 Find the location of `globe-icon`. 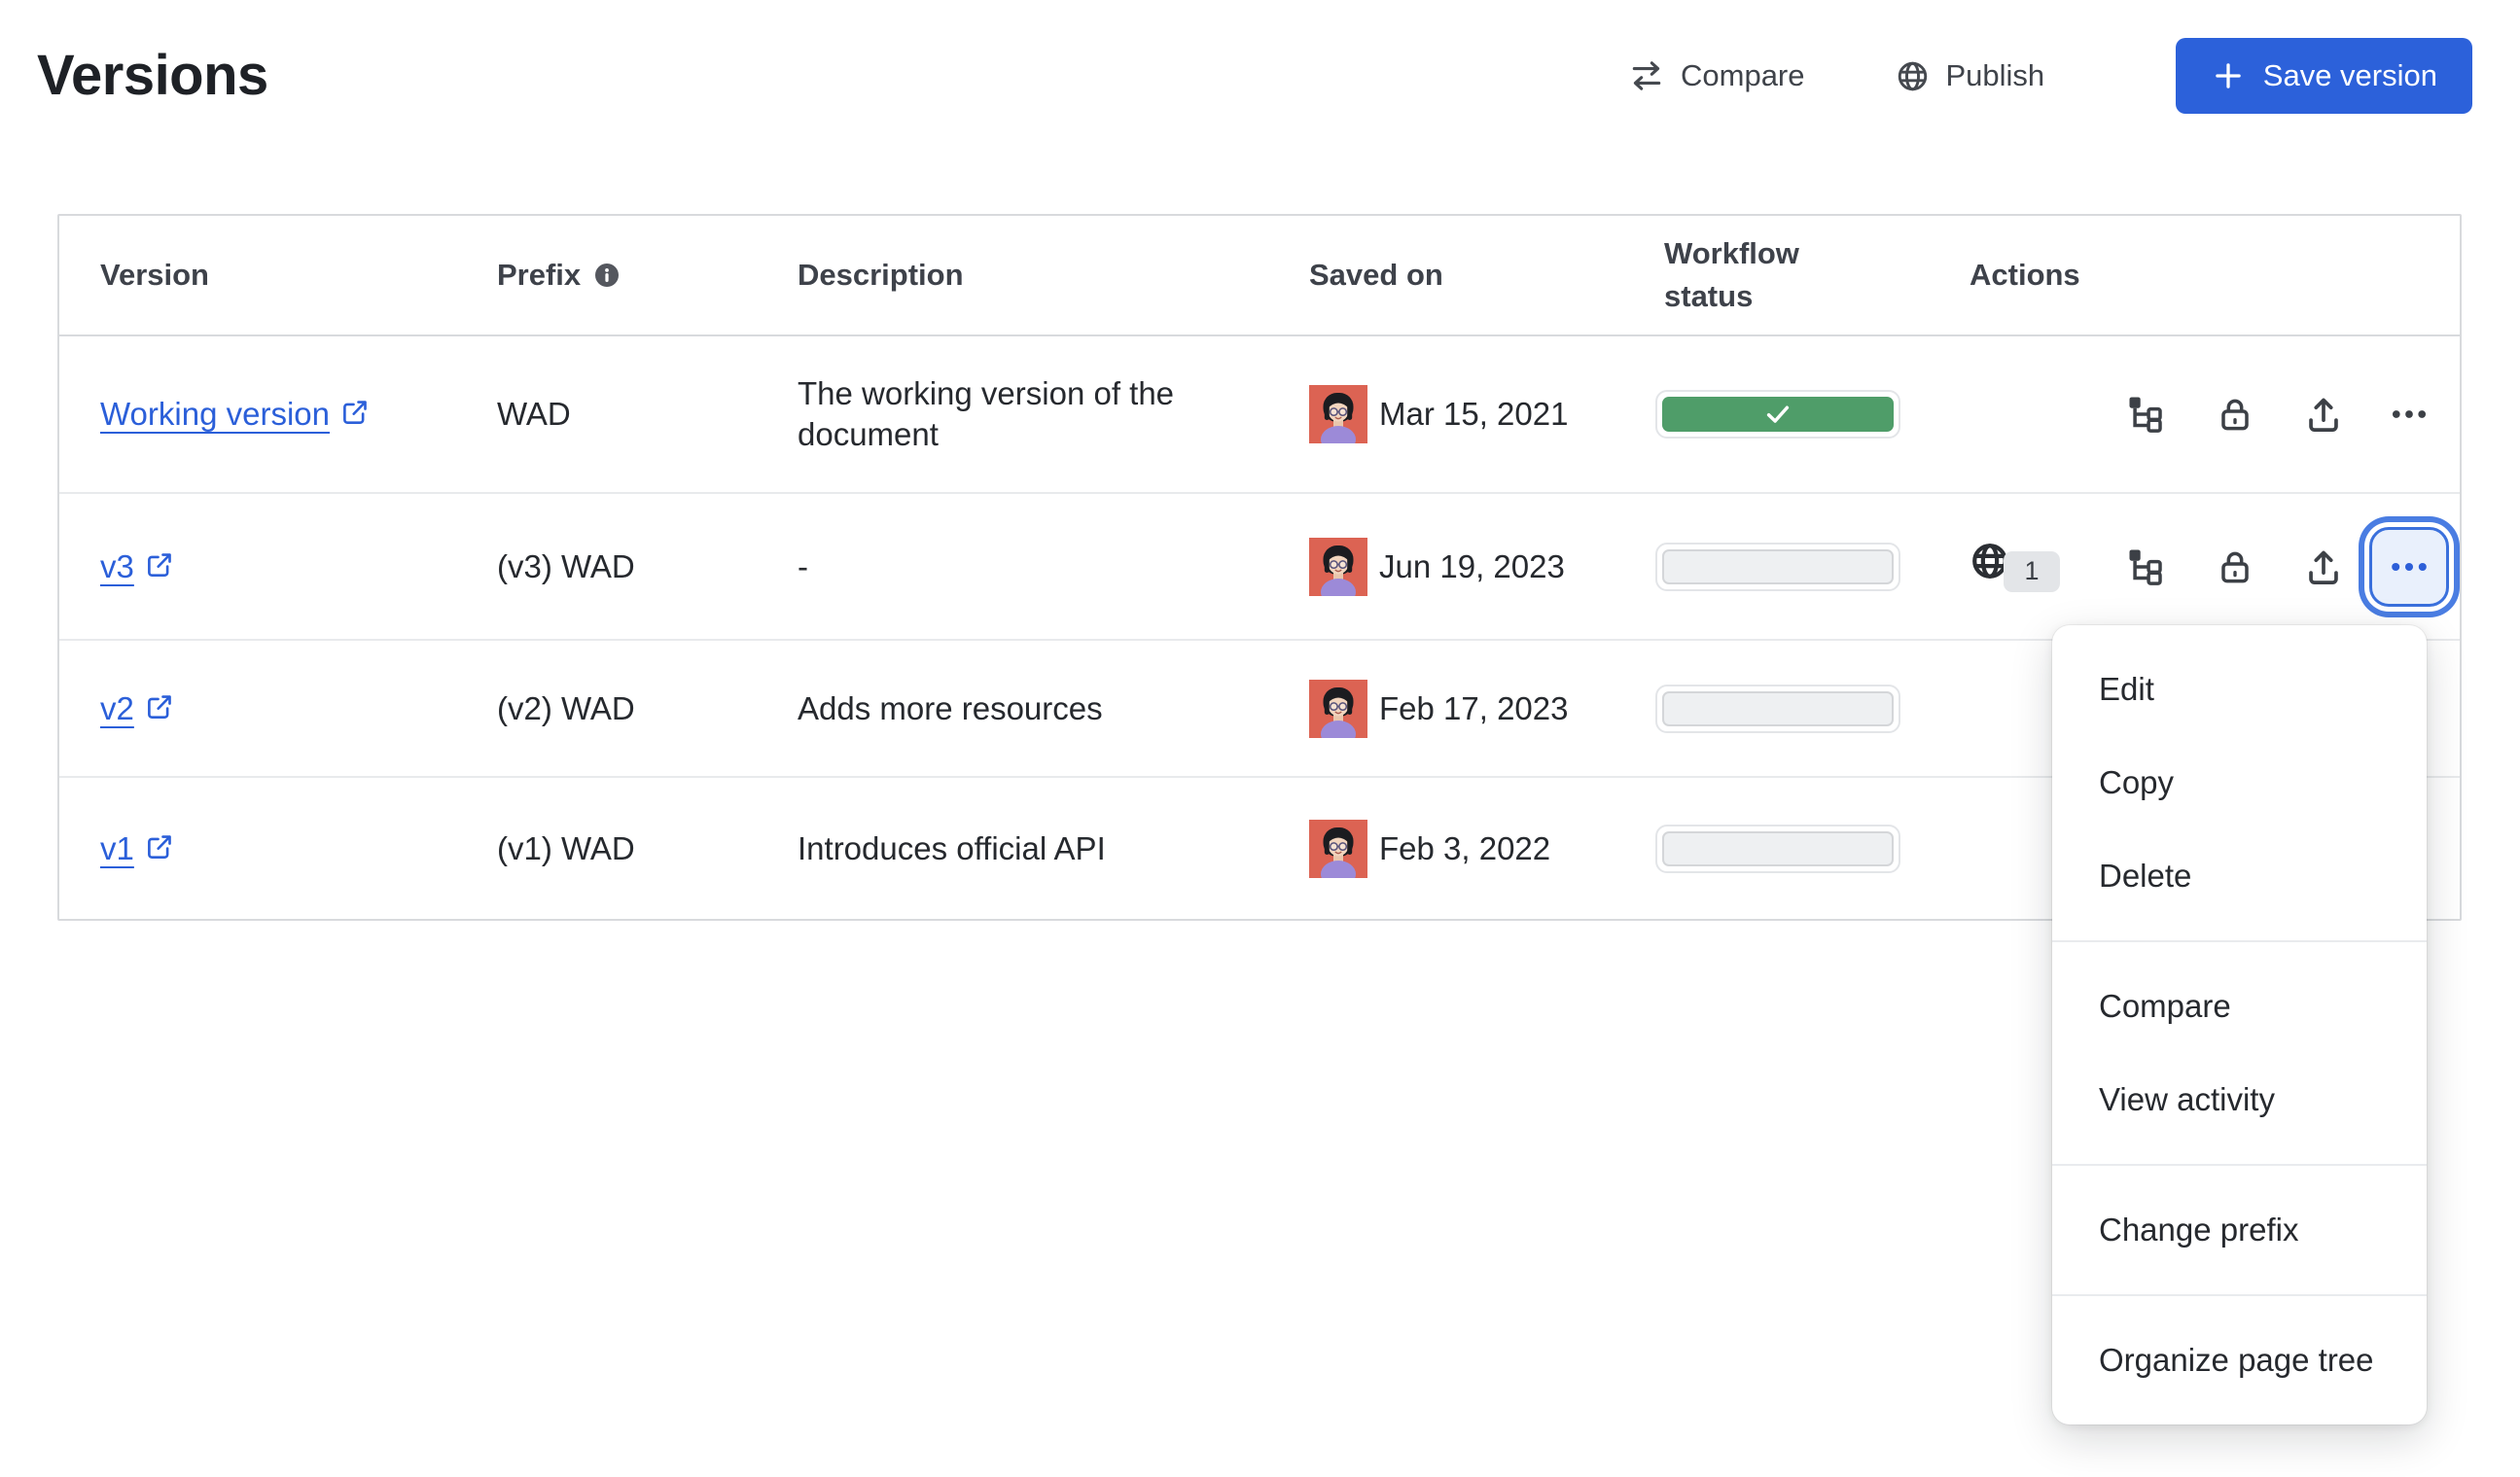

globe-icon is located at coordinates (1913, 76).